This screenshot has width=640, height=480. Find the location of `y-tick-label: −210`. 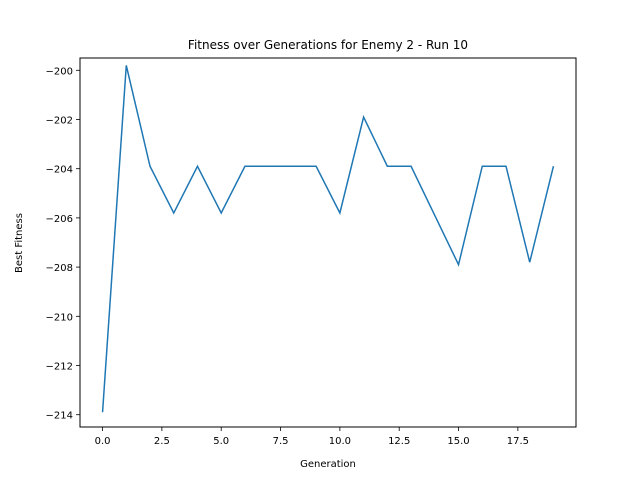

y-tick-label: −210 is located at coordinates (59, 317).